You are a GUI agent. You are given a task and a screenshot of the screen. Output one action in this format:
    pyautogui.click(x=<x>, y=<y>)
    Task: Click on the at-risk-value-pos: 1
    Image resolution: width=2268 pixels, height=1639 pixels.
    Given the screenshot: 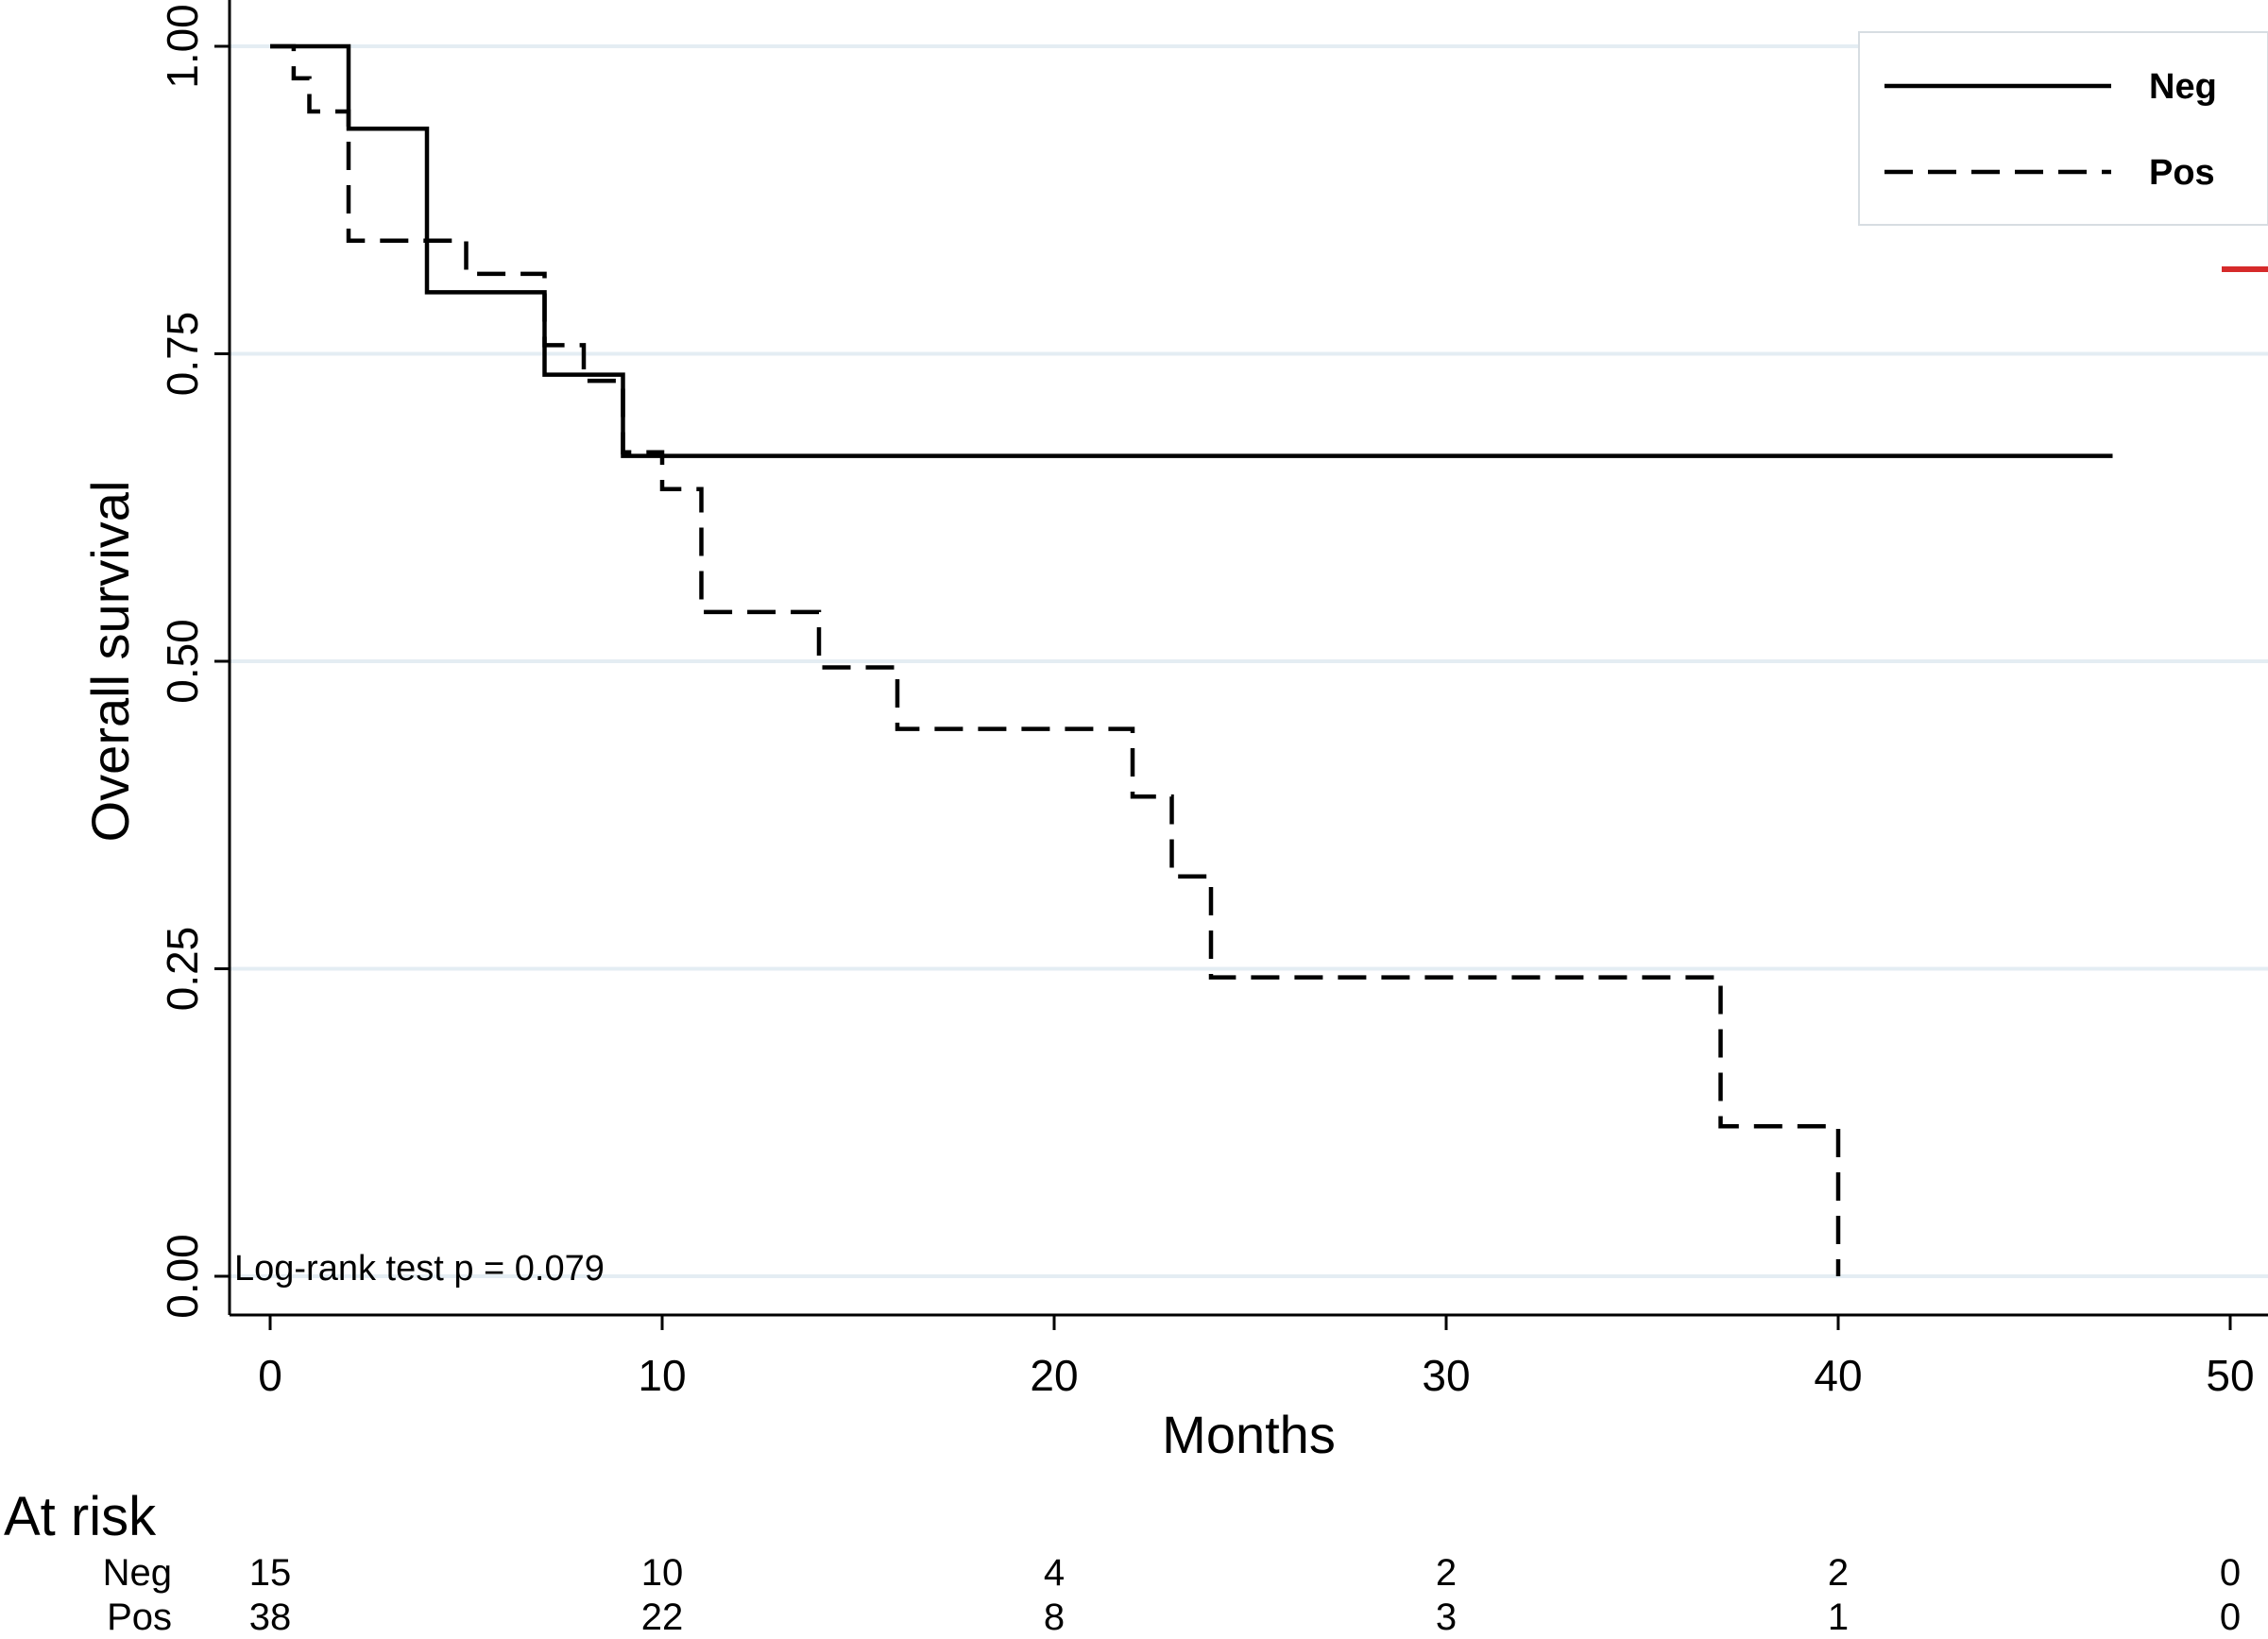 What is the action you would take?
    pyautogui.click(x=1838, y=1617)
    